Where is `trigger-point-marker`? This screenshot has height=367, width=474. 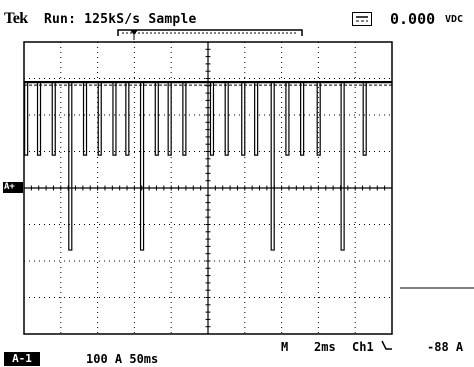
trigger-point-marker is located at coordinates (134, 32).